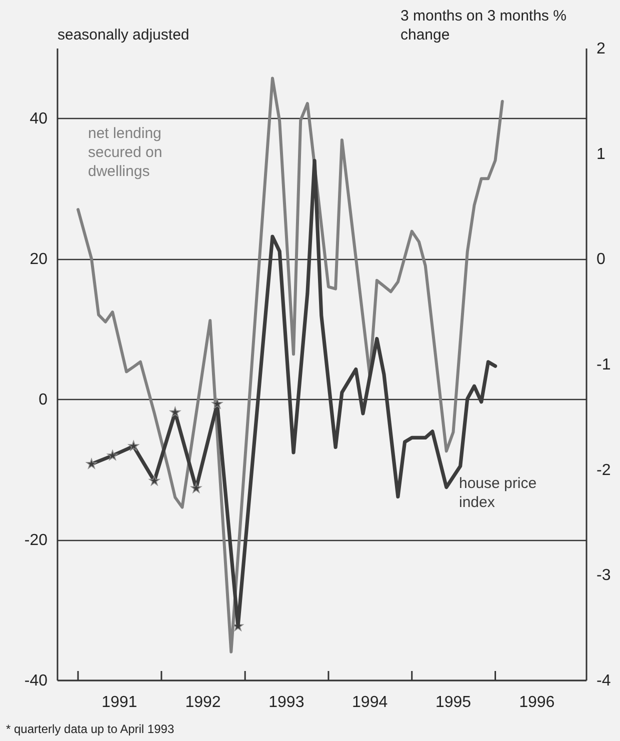 The image size is (620, 741). Describe the element at coordinates (120, 702) in the screenshot. I see `x-tick-label: 1991` at that location.